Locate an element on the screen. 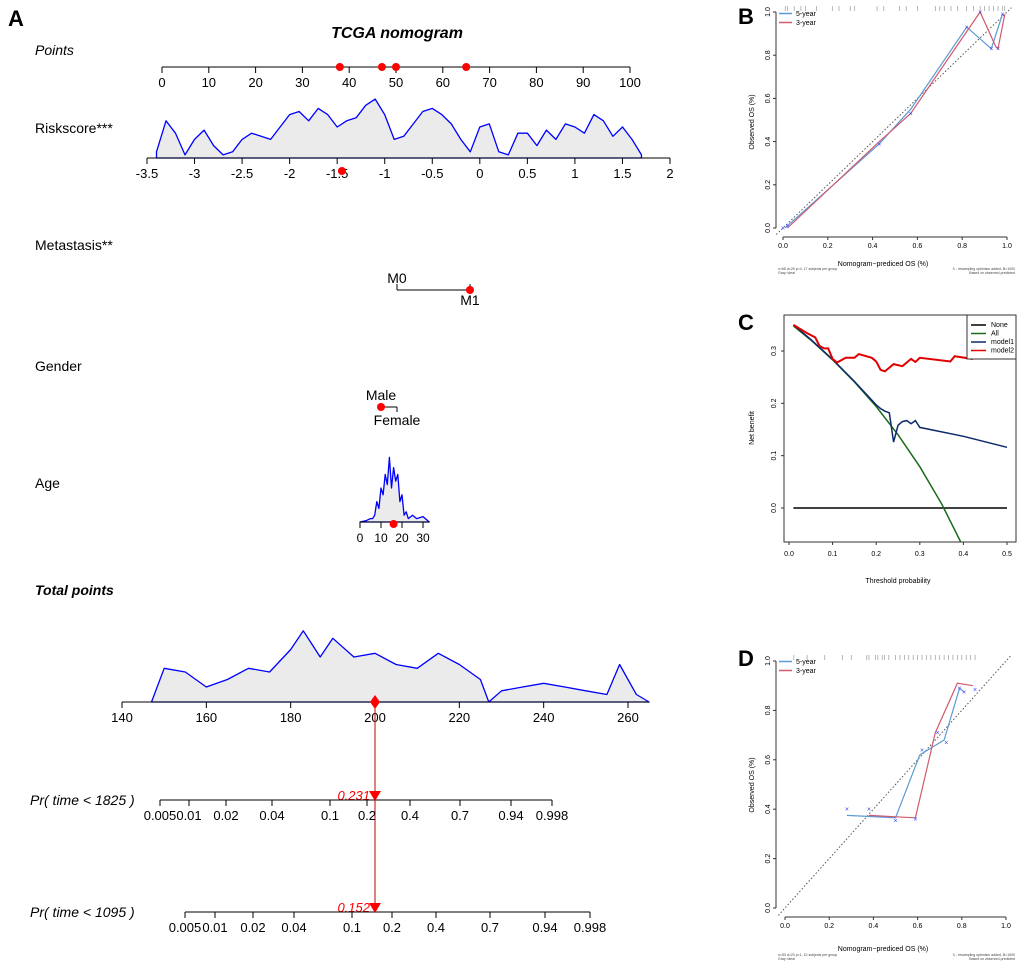 The height and width of the screenshot is (964, 1020). riskscore-tick-label: 1.5 is located at coordinates (622, 173).